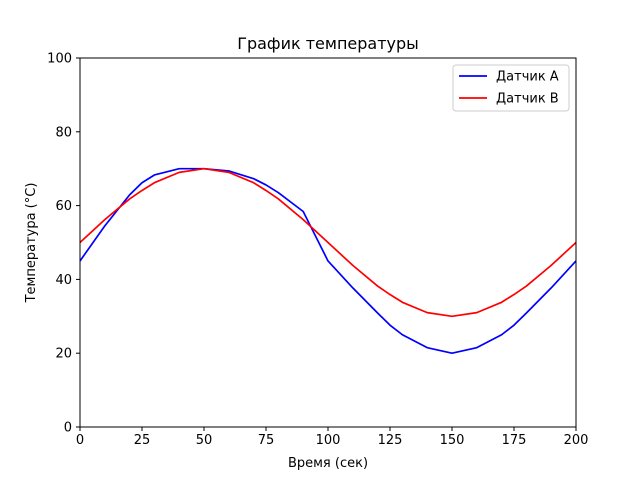 This screenshot has height=480, width=640. Describe the element at coordinates (63, 244) in the screenshot. I see `y-axis: 0 20 40 60 80 100` at that location.